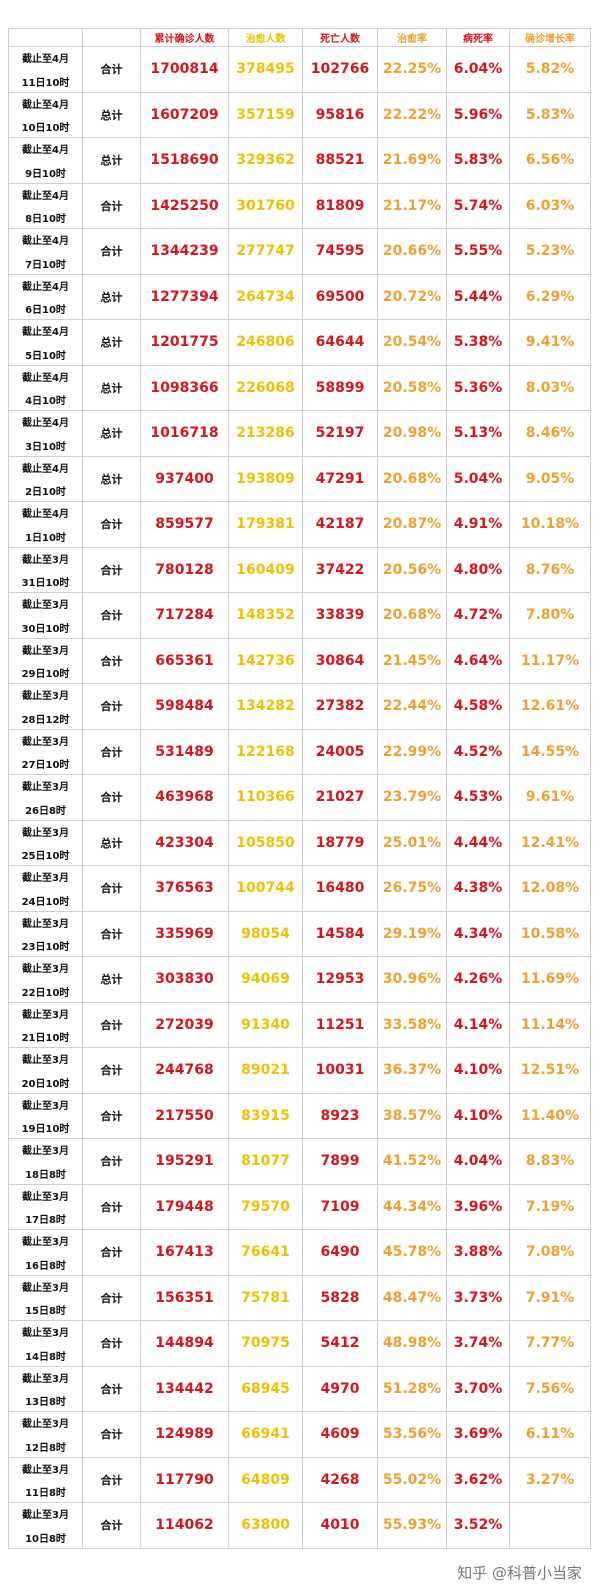 The width and height of the screenshot is (600, 1593). What do you see at coordinates (184, 114) in the screenshot?
I see `value-cell: 1607209` at bounding box center [184, 114].